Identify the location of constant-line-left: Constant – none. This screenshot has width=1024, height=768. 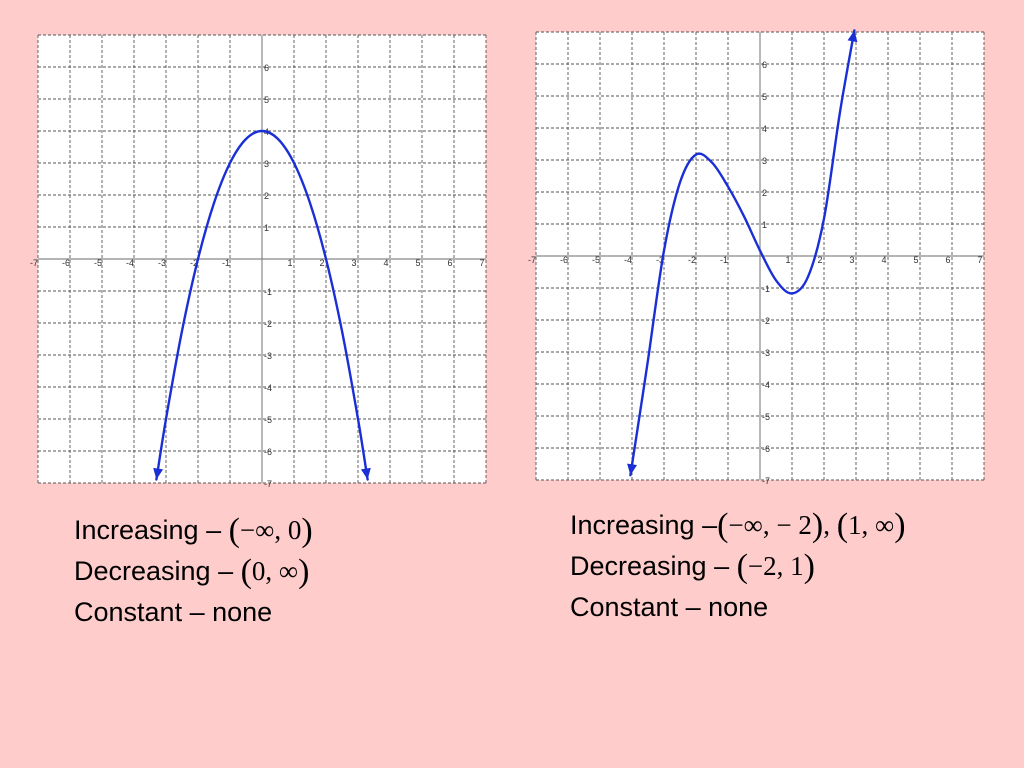
(173, 612).